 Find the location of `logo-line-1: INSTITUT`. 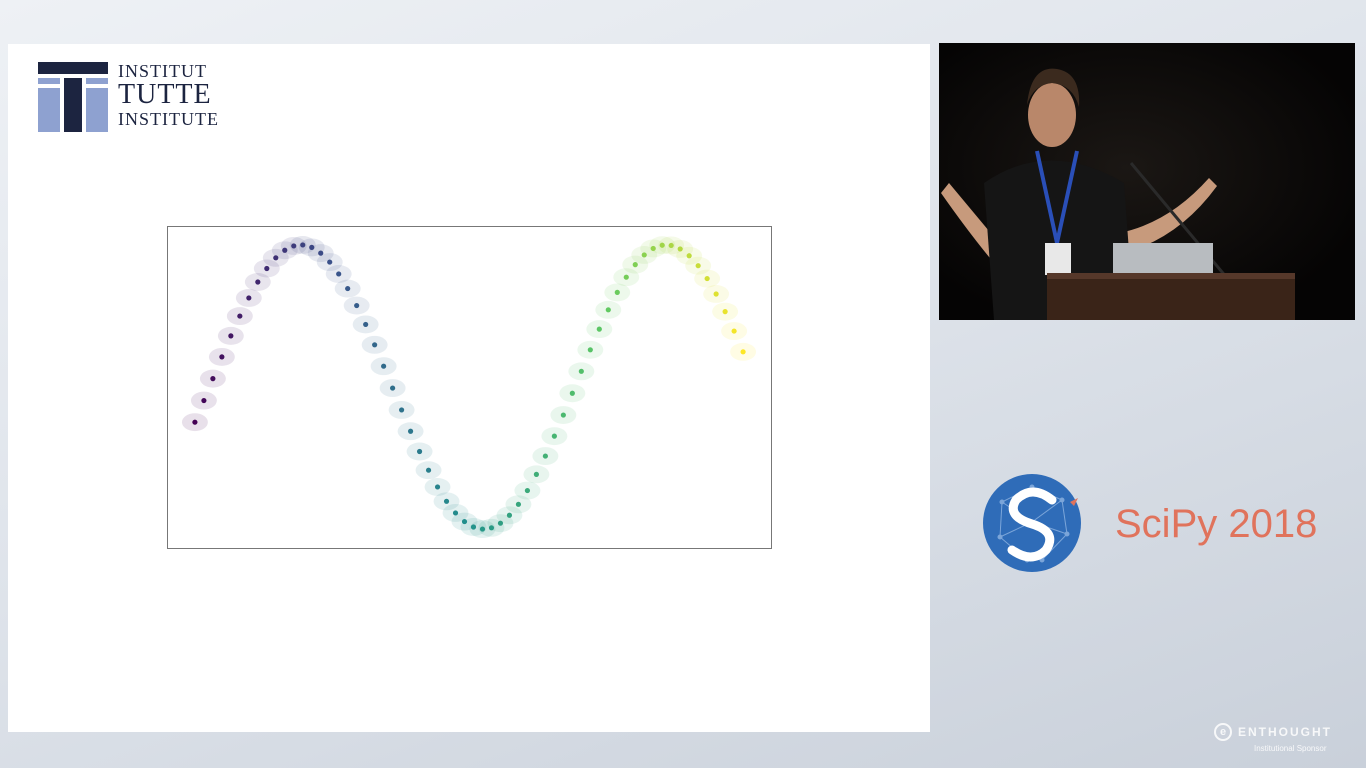

logo-line-1: INSTITUT is located at coordinates (162, 71).